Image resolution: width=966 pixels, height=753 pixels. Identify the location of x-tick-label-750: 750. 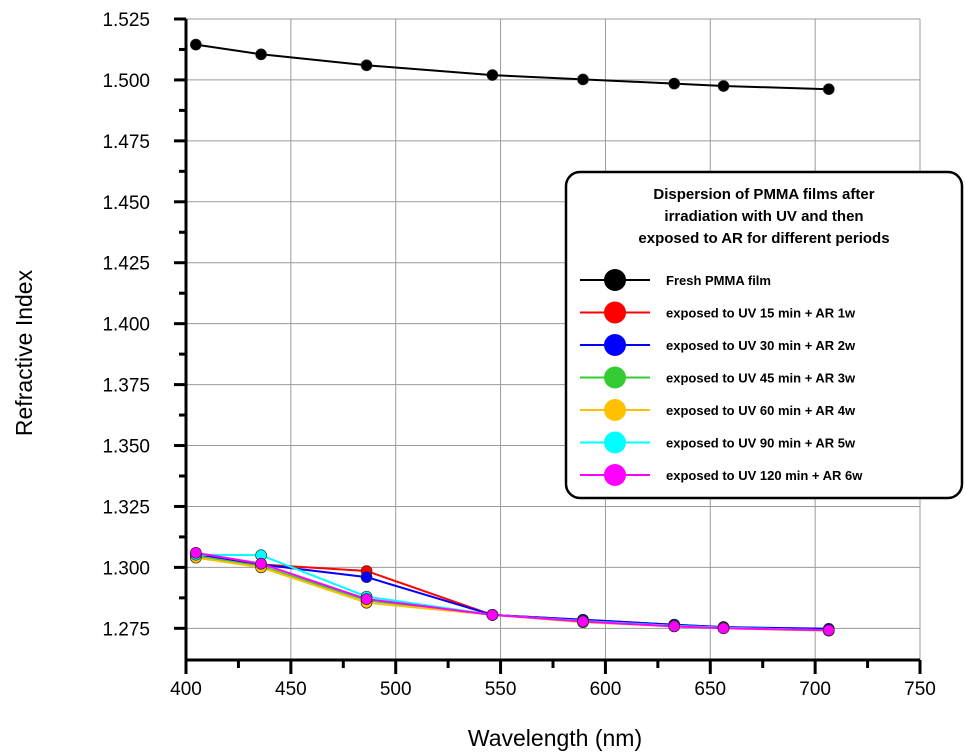
(920, 689).